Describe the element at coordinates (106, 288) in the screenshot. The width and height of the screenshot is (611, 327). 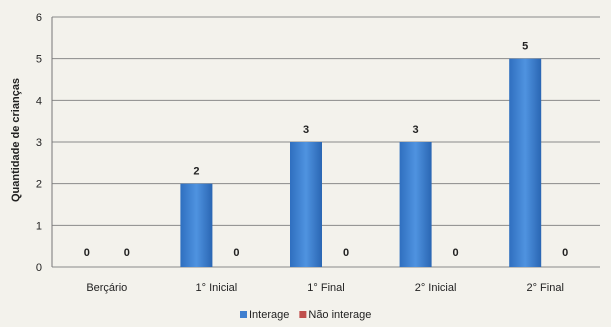
I see `x-tick-label: Berçário` at that location.